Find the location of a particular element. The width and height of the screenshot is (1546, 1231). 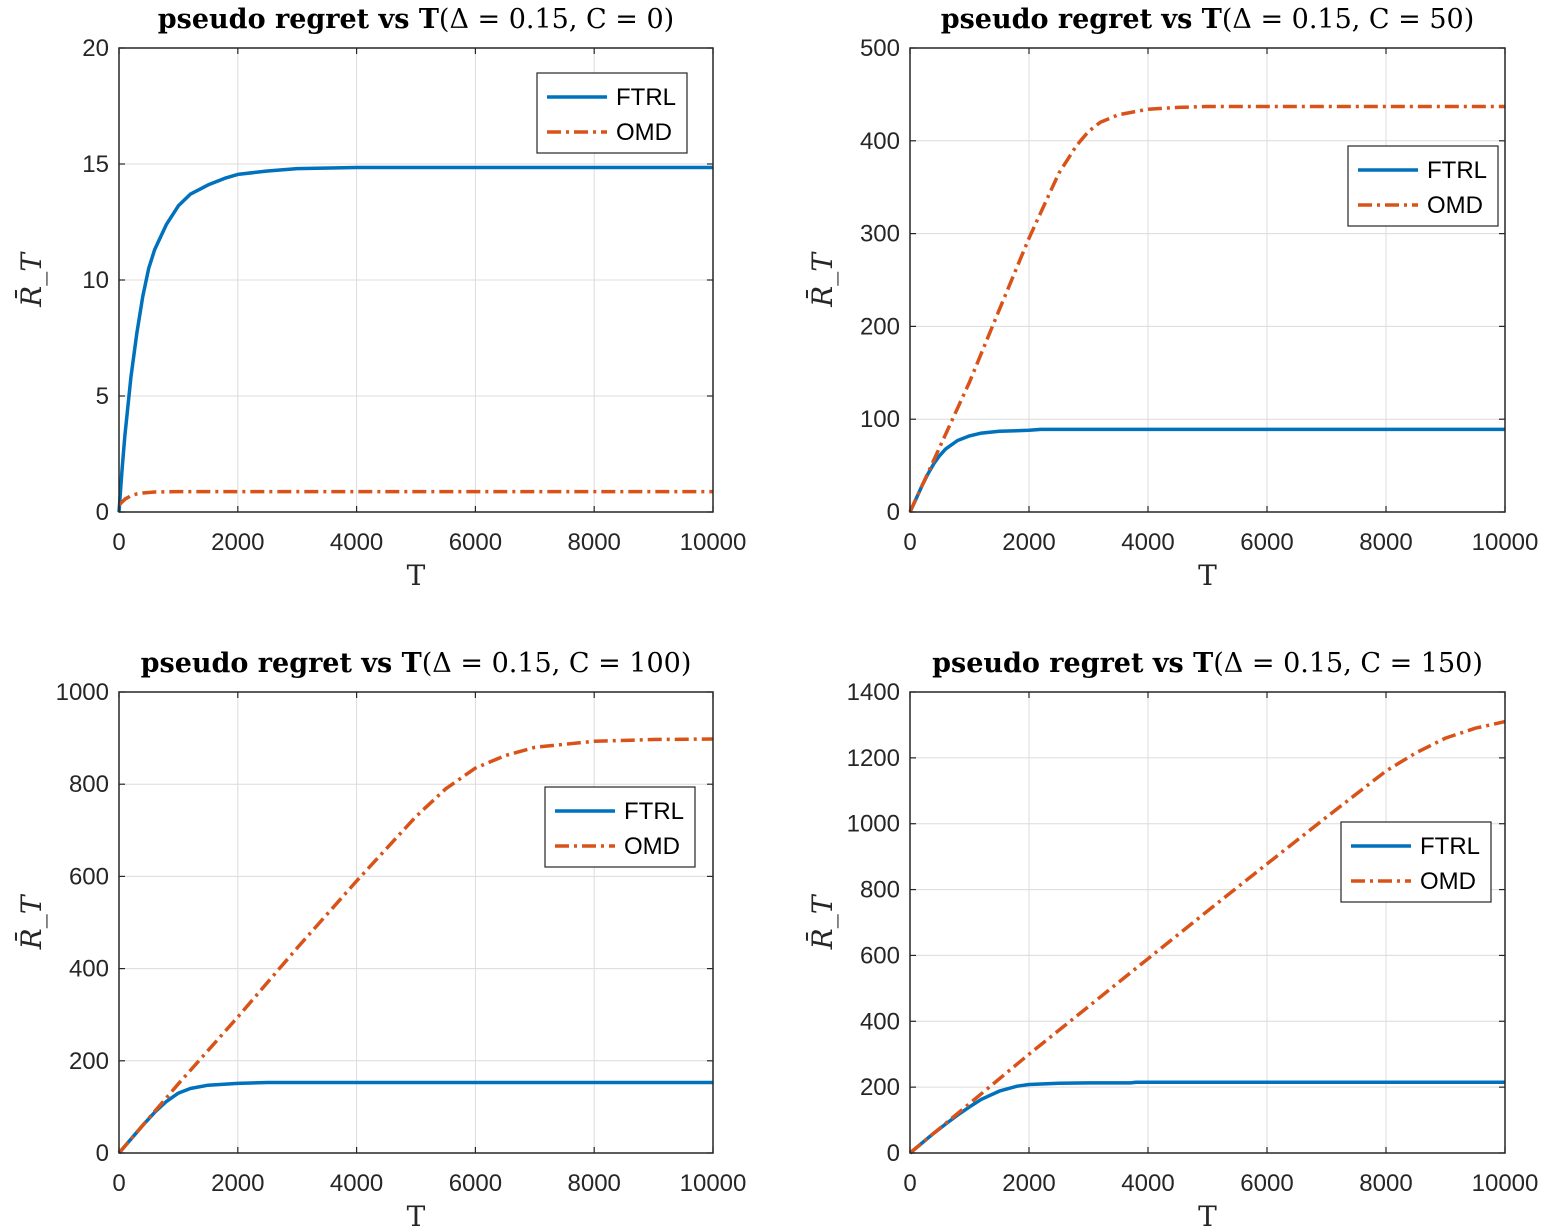

chart-title: pseudo regret vs T(Δ = 0.15, C = 100) is located at coordinates (416, 663).